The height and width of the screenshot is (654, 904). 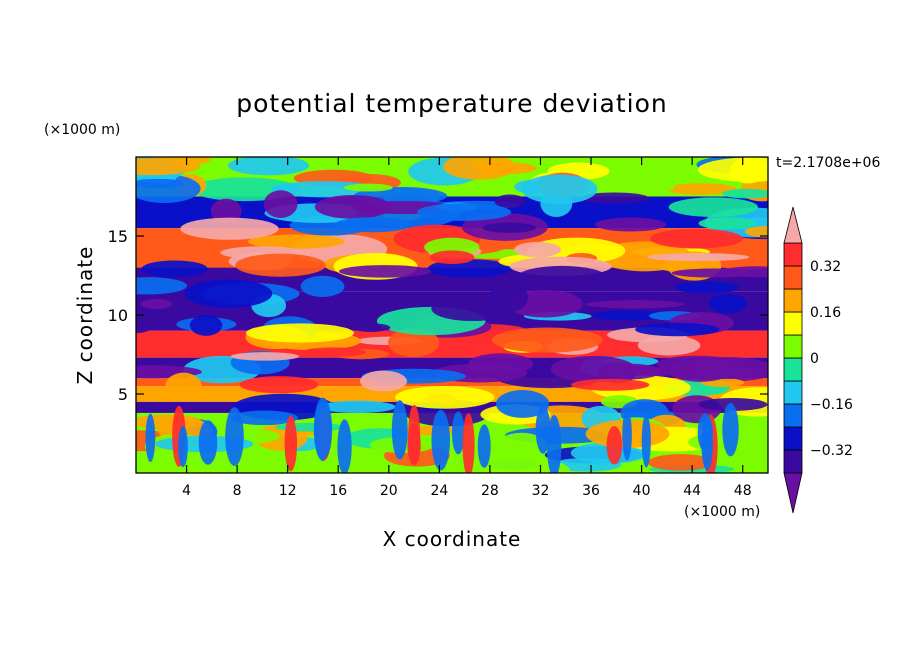 I want to click on x-axis-title: X coordinate, so click(x=452, y=539).